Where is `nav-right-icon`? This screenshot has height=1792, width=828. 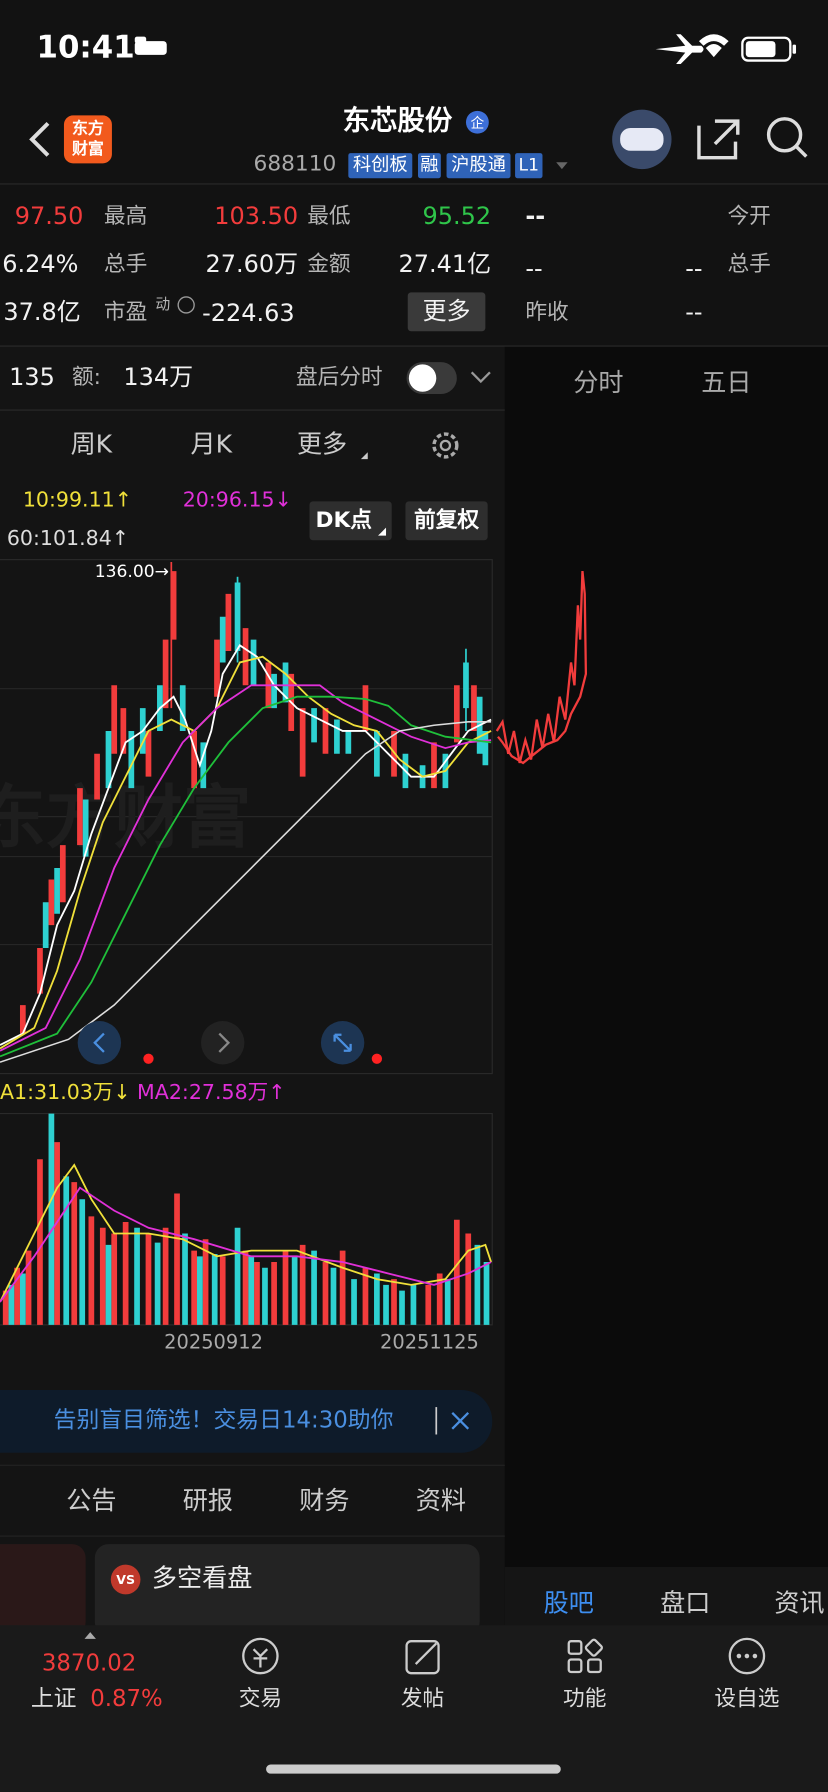
nav-right-icon is located at coordinates (224, 1042).